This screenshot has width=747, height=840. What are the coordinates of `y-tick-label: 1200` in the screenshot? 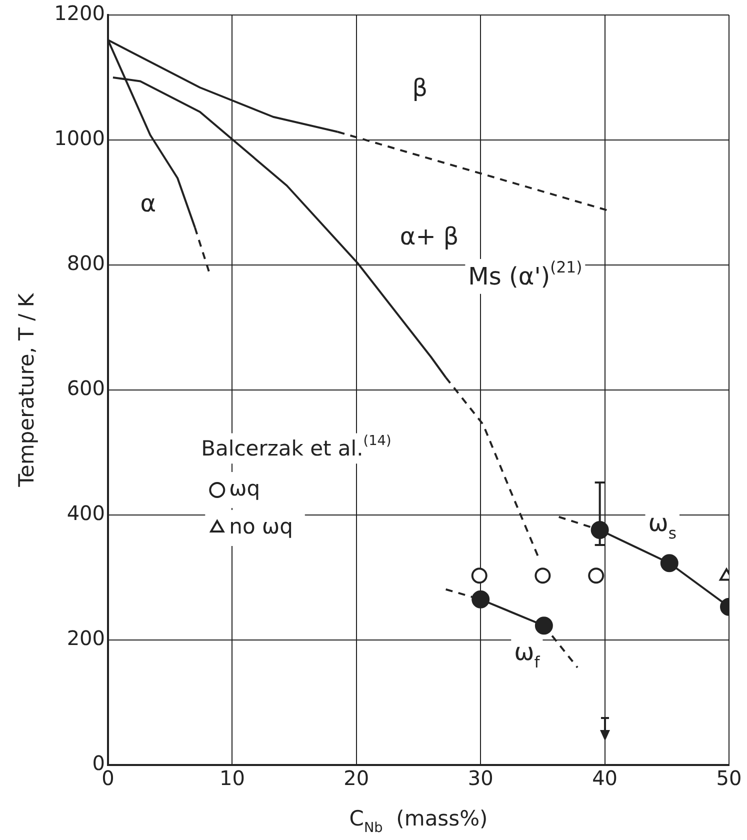 It's located at (79, 13).